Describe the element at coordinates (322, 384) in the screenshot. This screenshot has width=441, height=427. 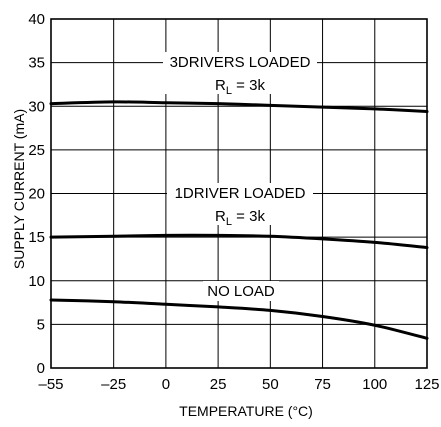
I see `x-tick-label: 75` at that location.